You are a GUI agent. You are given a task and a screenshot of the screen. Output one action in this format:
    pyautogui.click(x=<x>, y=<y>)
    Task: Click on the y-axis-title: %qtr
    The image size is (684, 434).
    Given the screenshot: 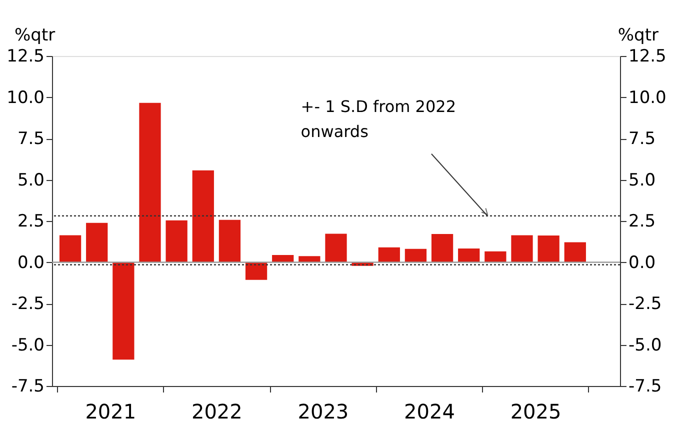 What is the action you would take?
    pyautogui.click(x=35, y=36)
    